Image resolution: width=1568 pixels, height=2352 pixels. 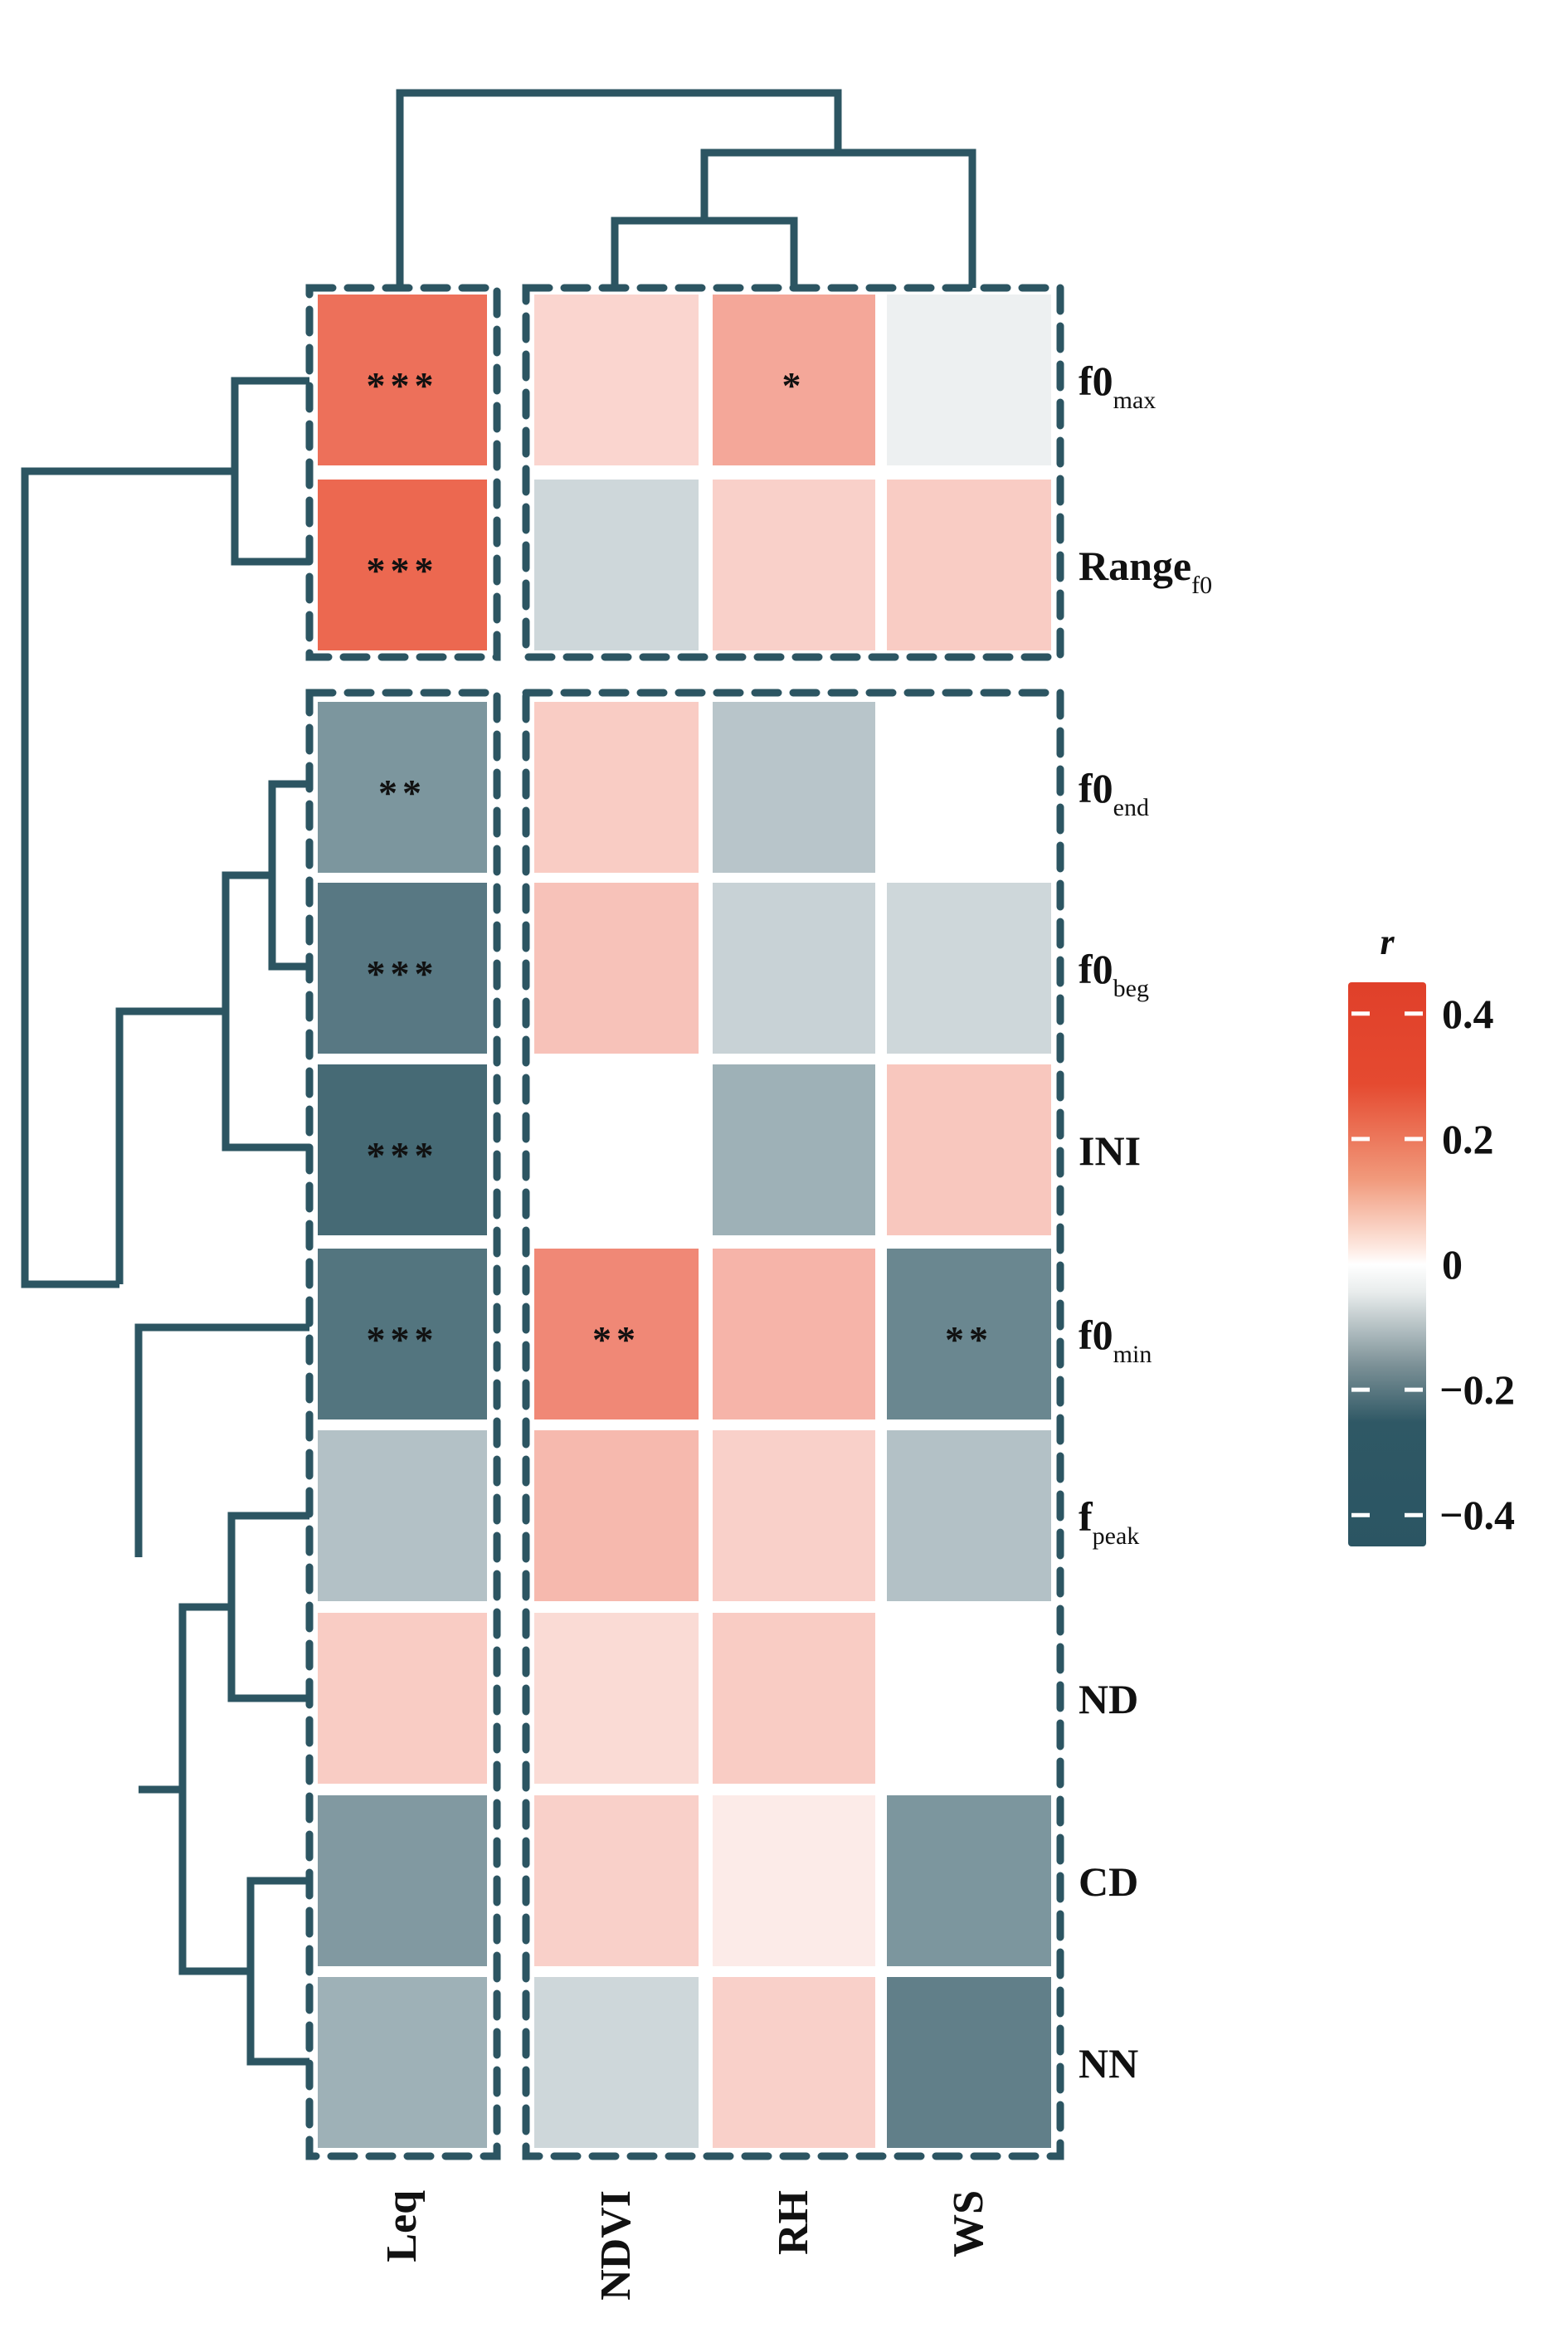 I want to click on legend-tick-label: 0.4, so click(x=1468, y=1014).